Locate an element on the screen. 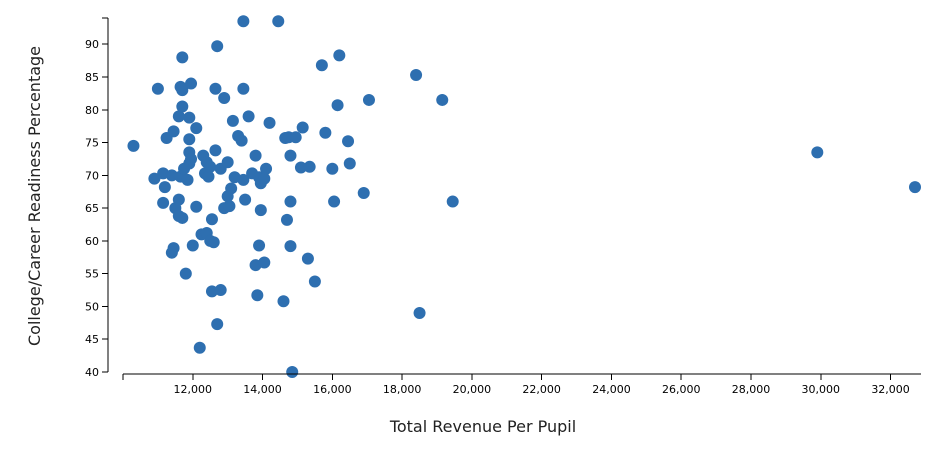  y-tick-label: 60 is located at coordinates (92, 241).